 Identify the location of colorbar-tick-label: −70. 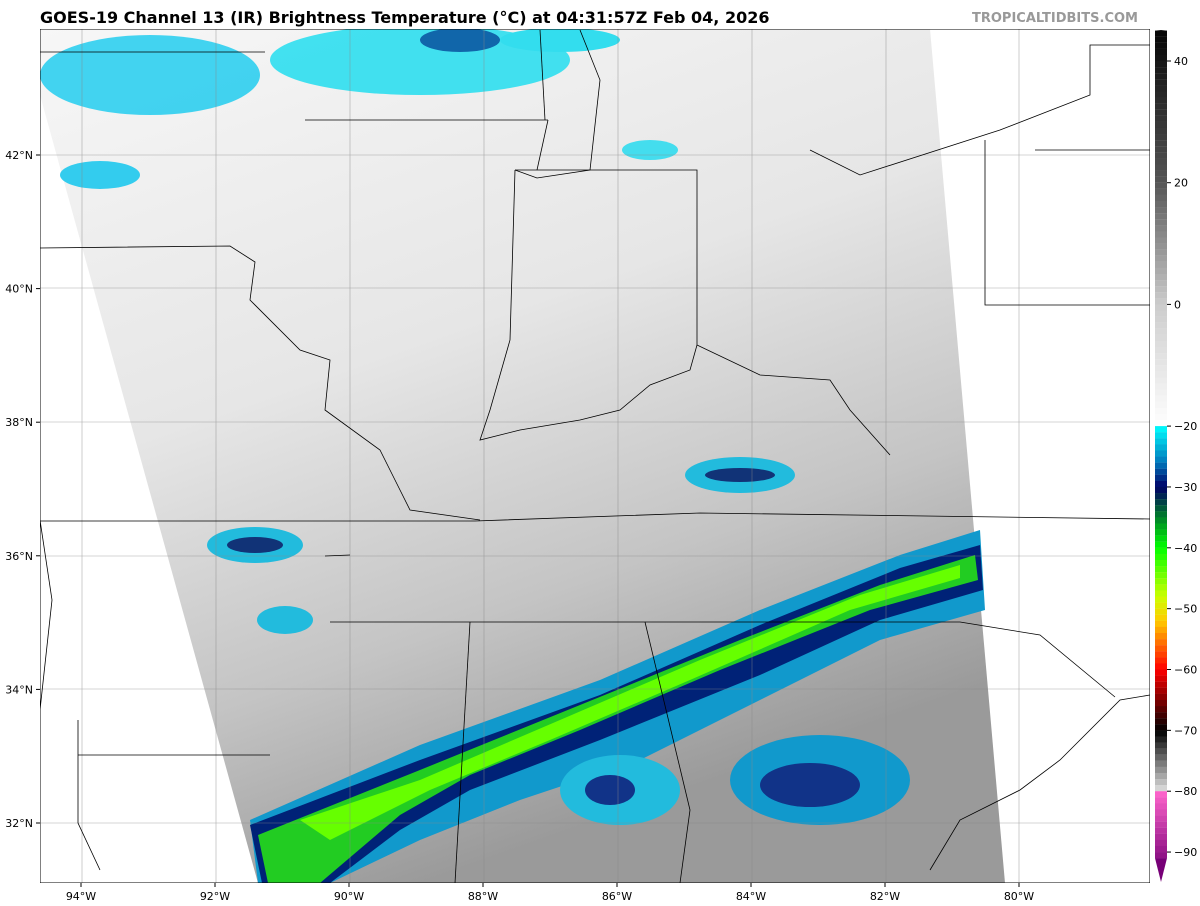
(1185, 730).